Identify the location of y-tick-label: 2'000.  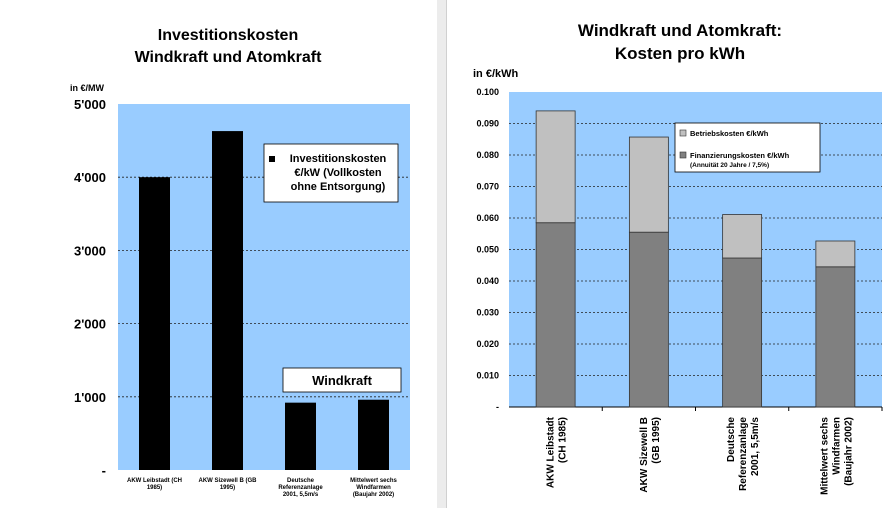
(90, 324).